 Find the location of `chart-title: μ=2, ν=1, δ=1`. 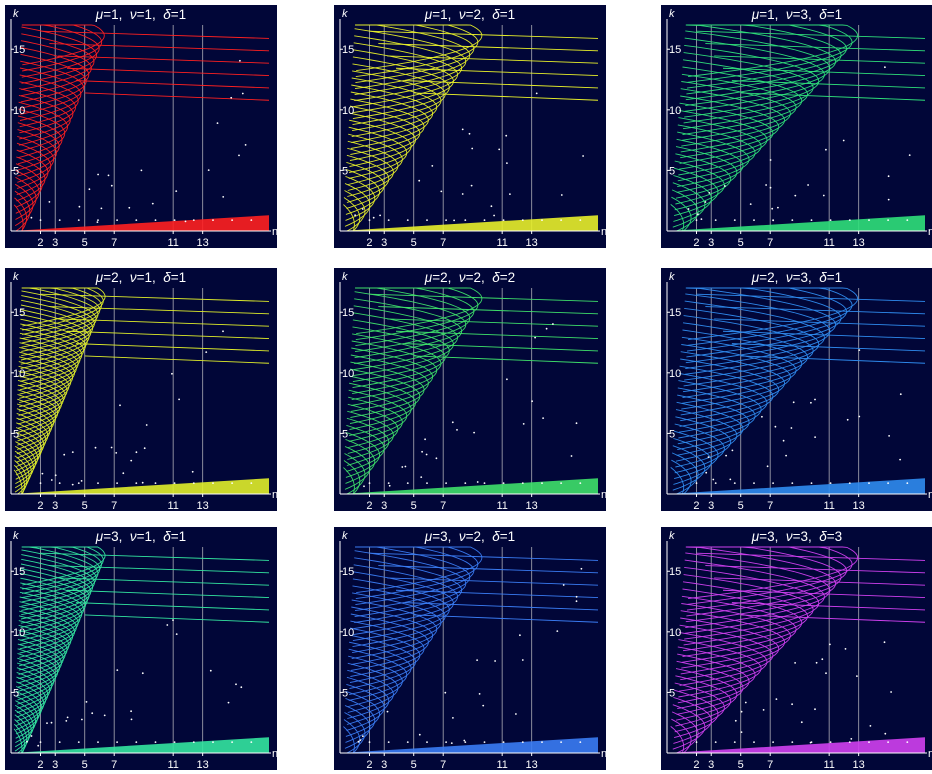

chart-title: μ=2, ν=1, δ=1 is located at coordinates (140, 277).